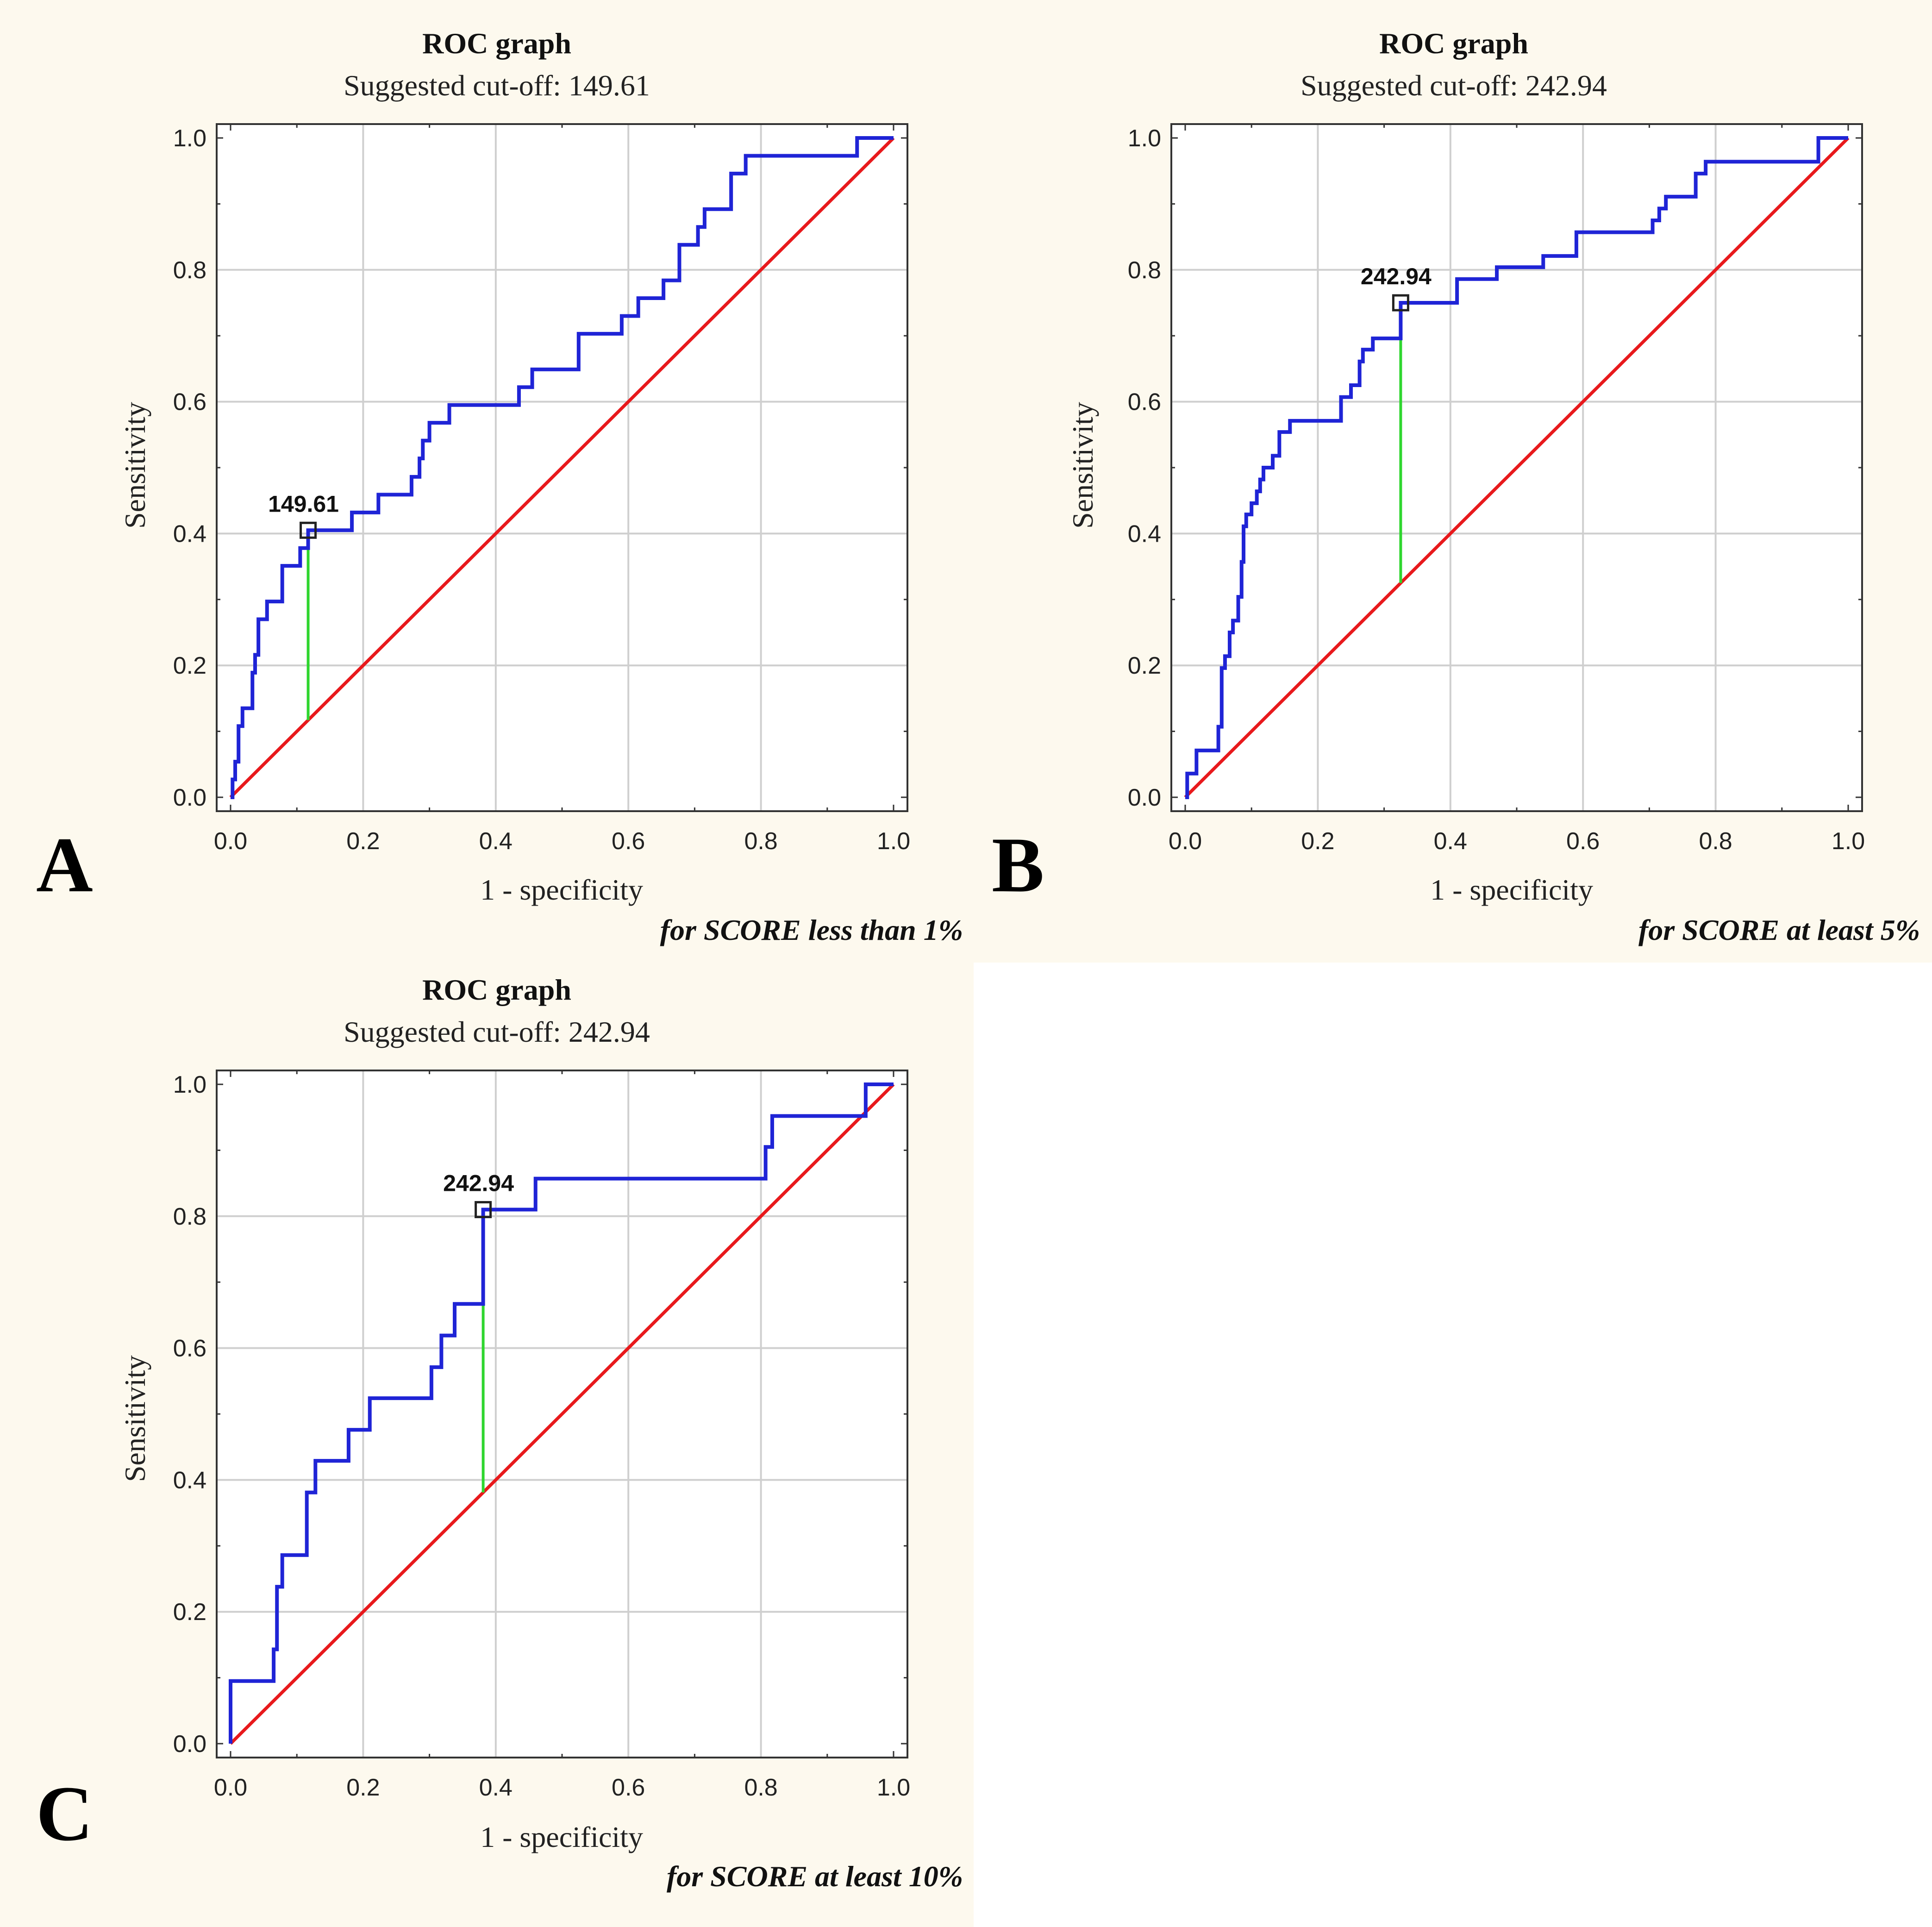  What do you see at coordinates (1779, 929) in the screenshot?
I see `chart-note: for SCORE at least 5%` at bounding box center [1779, 929].